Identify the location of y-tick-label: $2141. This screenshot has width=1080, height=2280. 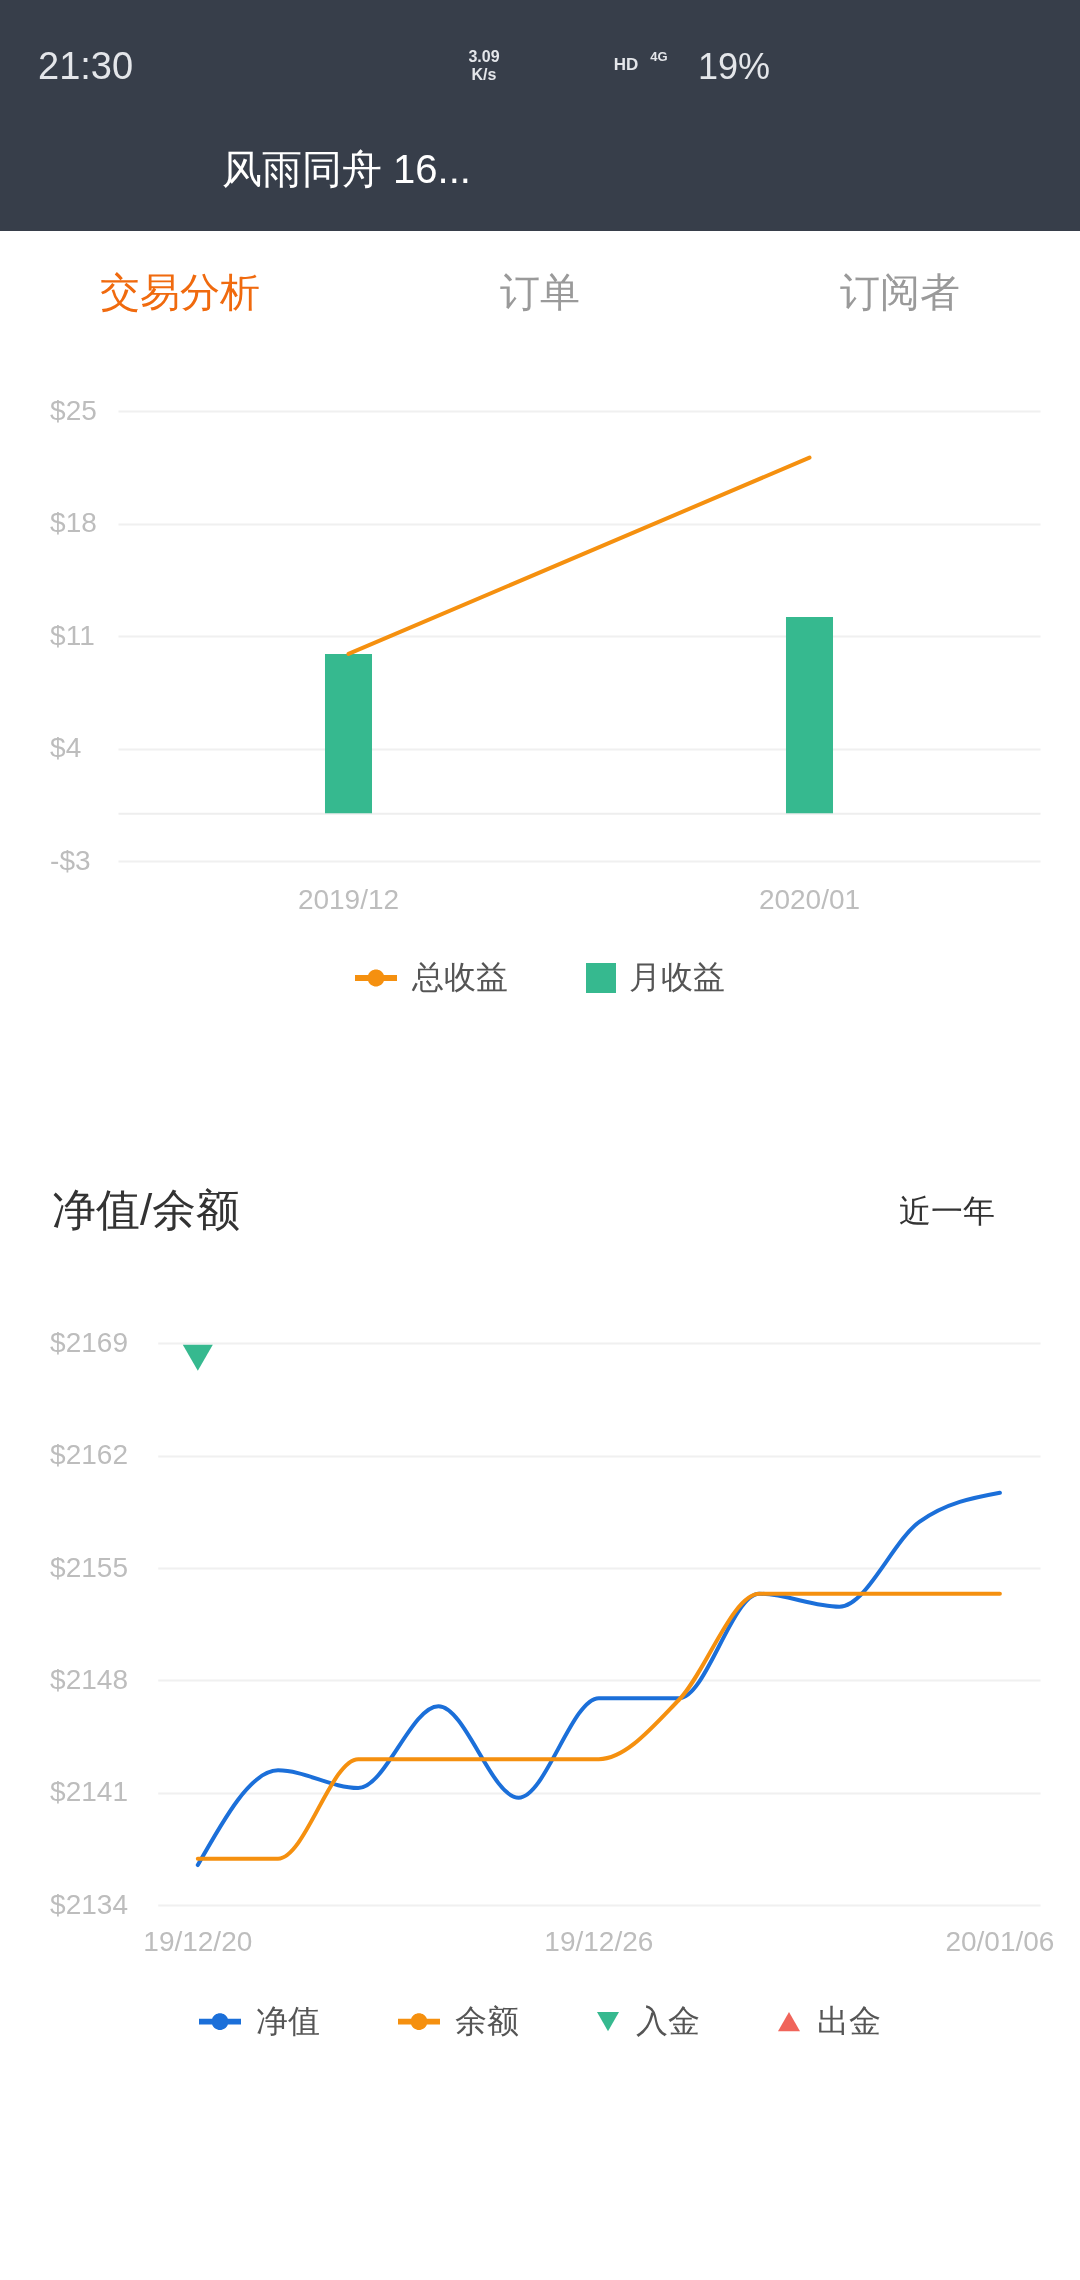
(89, 1792).